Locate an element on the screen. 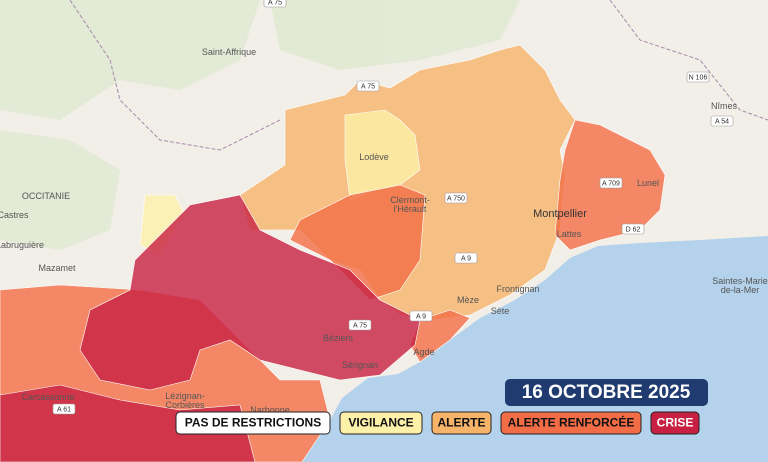 This screenshot has width=768, height=462. place-label: Frontignan is located at coordinates (517, 289).